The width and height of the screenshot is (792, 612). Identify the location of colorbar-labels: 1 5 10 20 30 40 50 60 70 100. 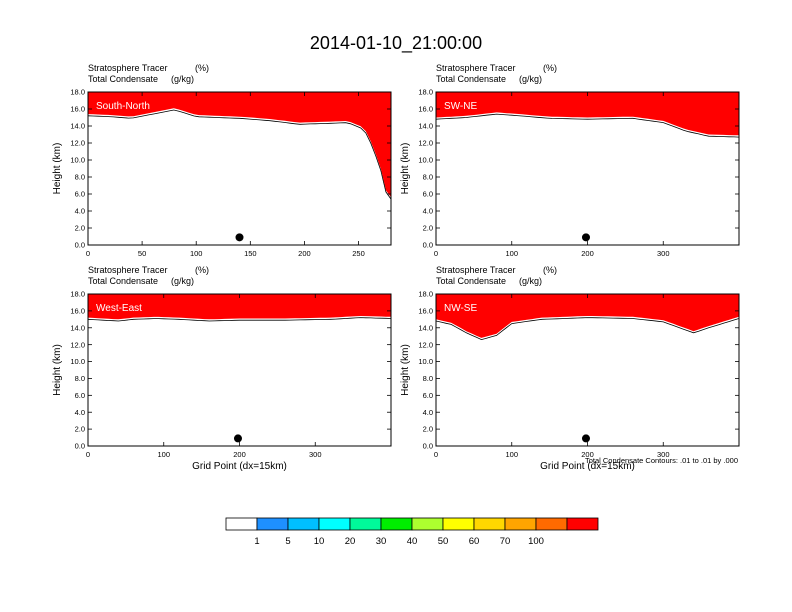
(399, 541).